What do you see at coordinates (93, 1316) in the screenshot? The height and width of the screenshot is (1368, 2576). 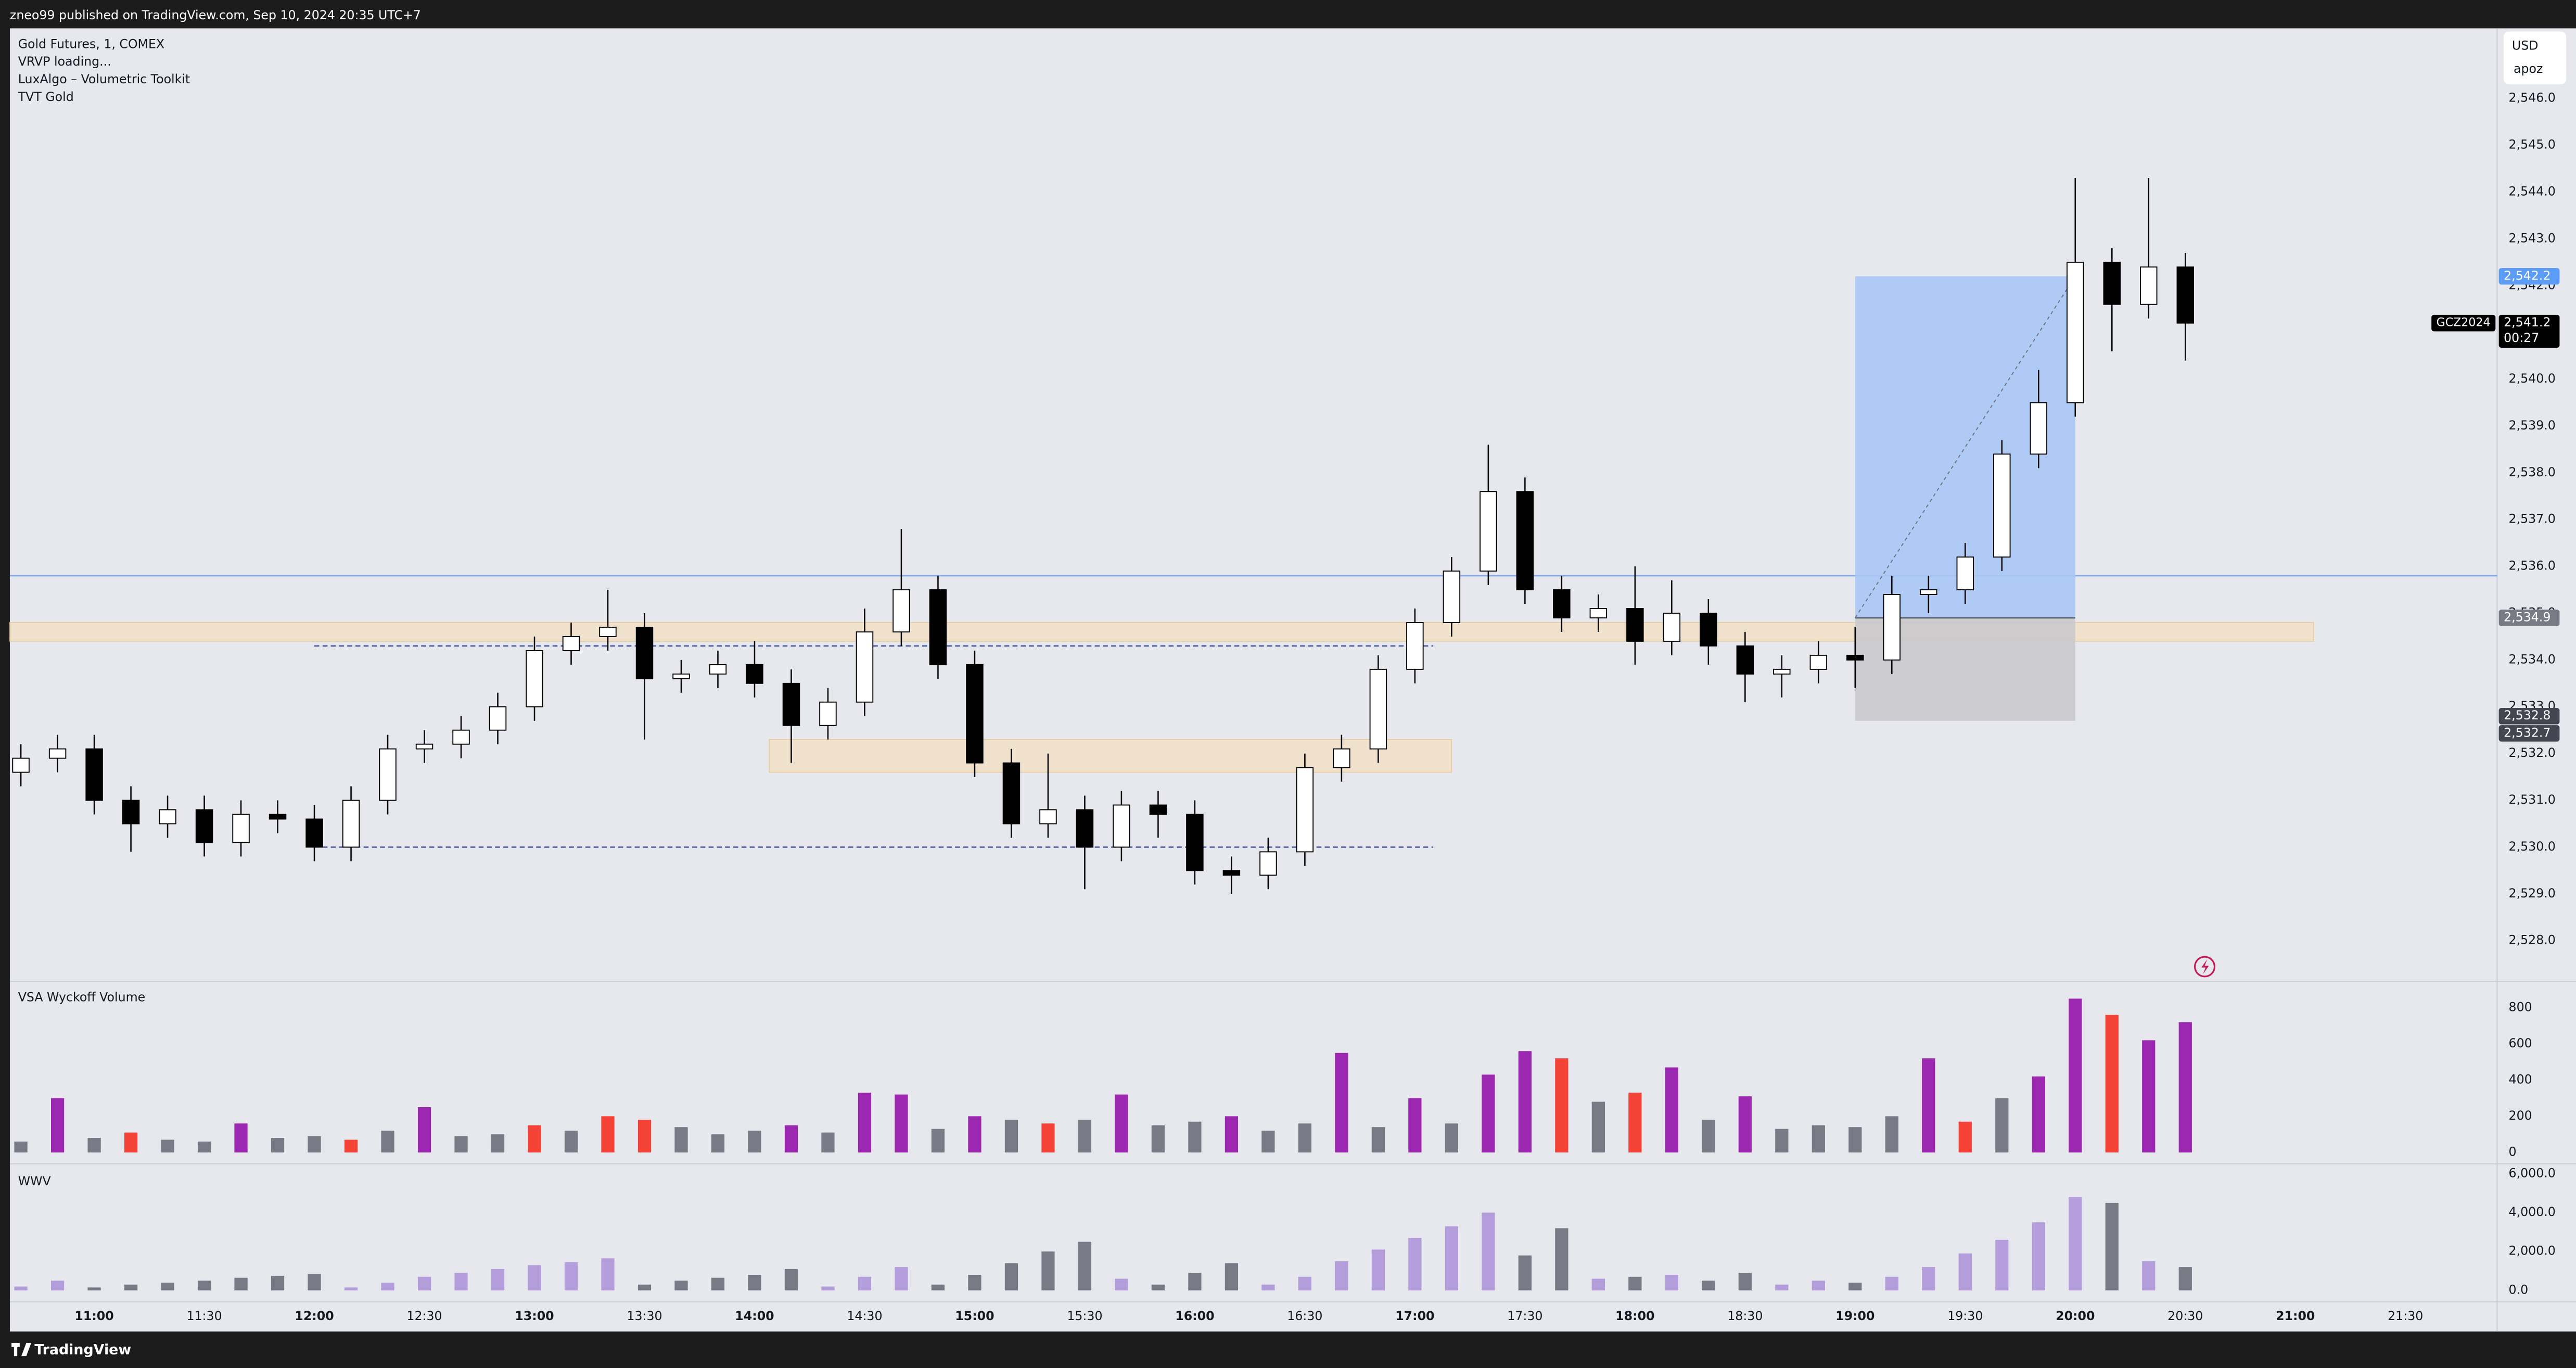 I see `x-tick-label: 11:00` at bounding box center [93, 1316].